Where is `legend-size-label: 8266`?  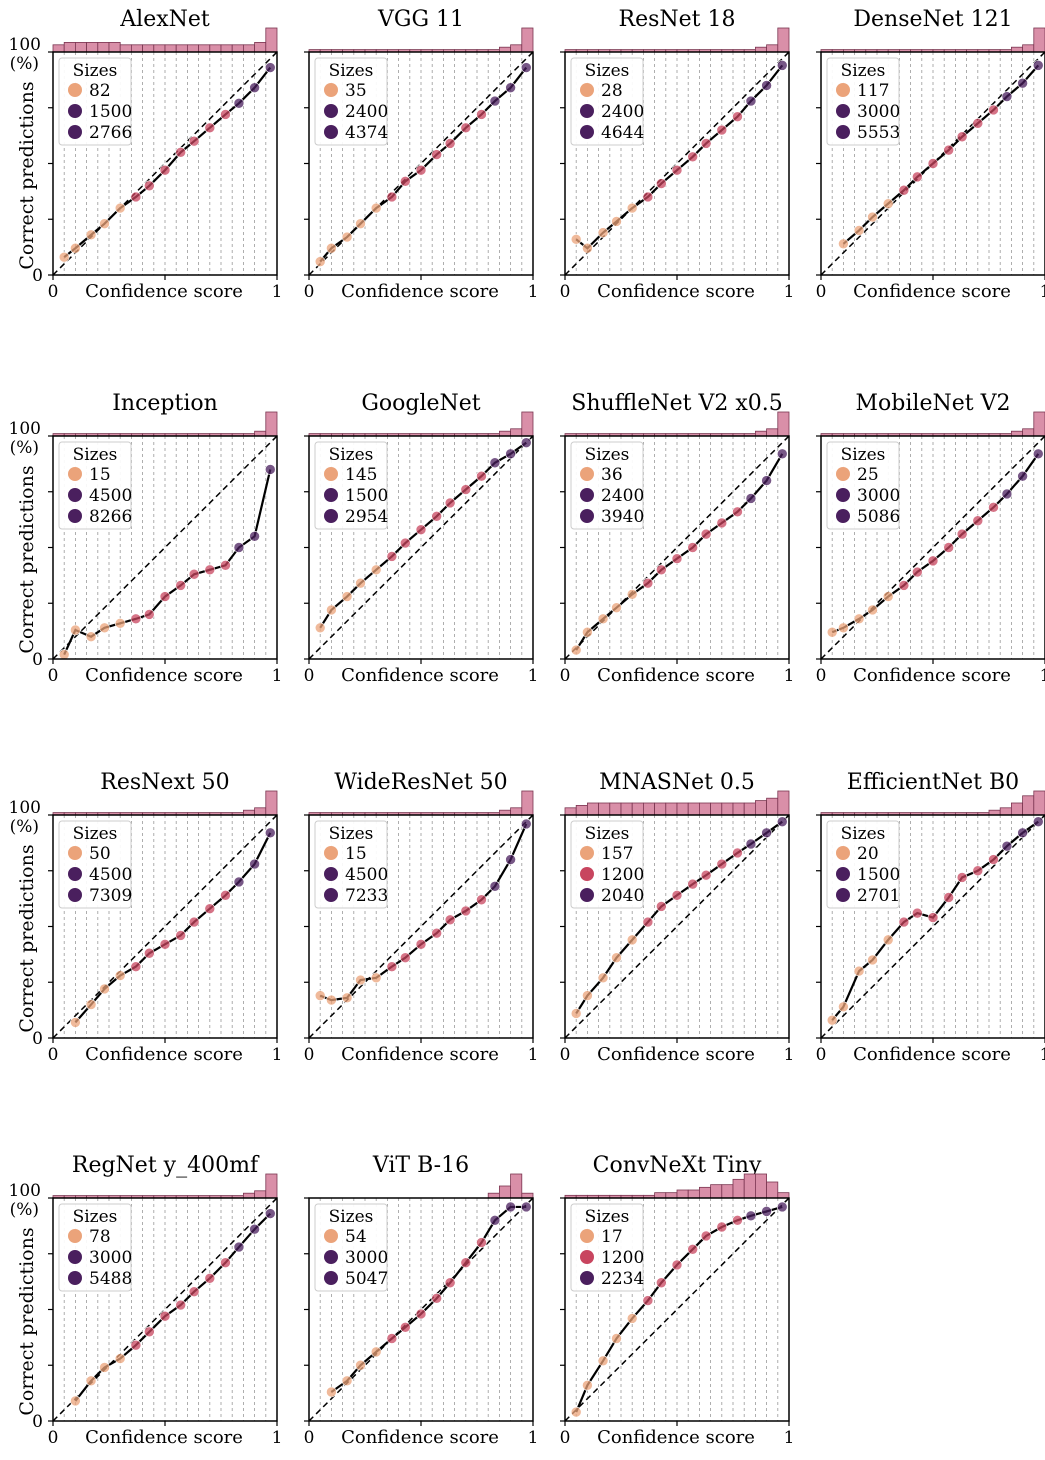
legend-size-label: 8266 is located at coordinates (110, 517).